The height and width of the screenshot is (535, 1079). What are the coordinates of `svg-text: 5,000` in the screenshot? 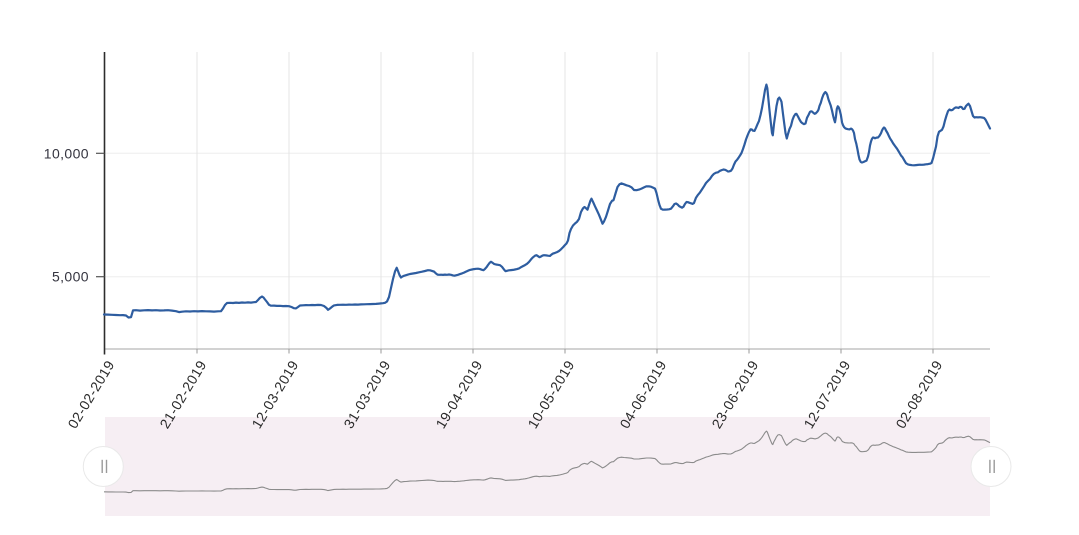 It's located at (70, 277).